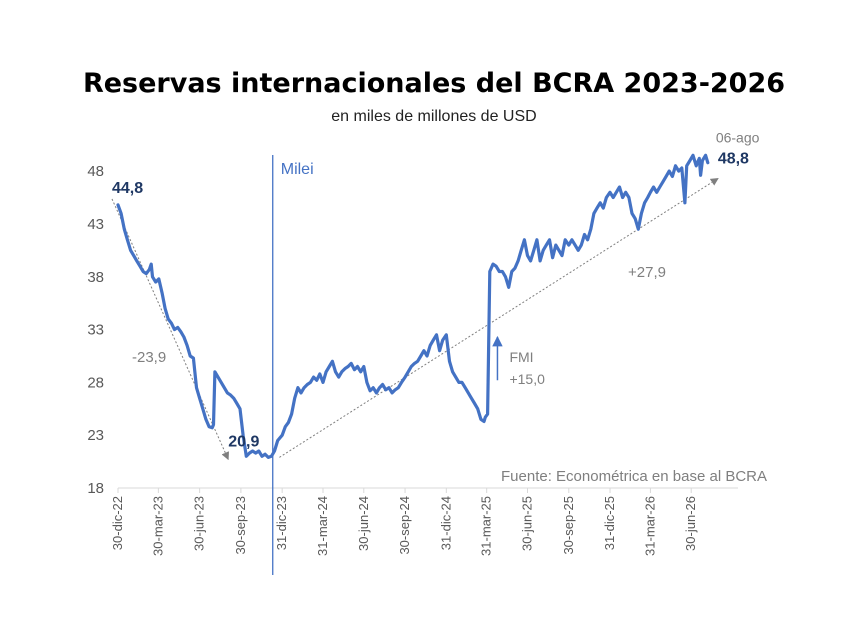 The width and height of the screenshot is (867, 641). What do you see at coordinates (527, 379) in the screenshot?
I see `imf-change-label: +15,0` at bounding box center [527, 379].